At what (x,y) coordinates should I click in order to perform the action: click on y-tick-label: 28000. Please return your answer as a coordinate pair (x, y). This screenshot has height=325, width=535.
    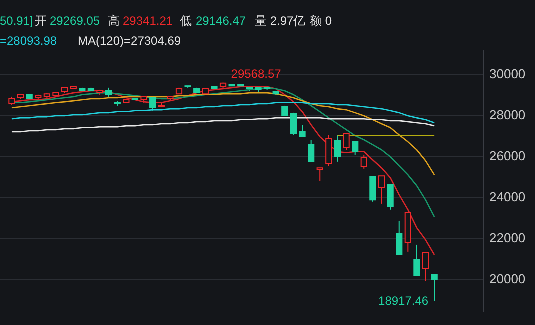
    Looking at the image, I should click on (508, 114).